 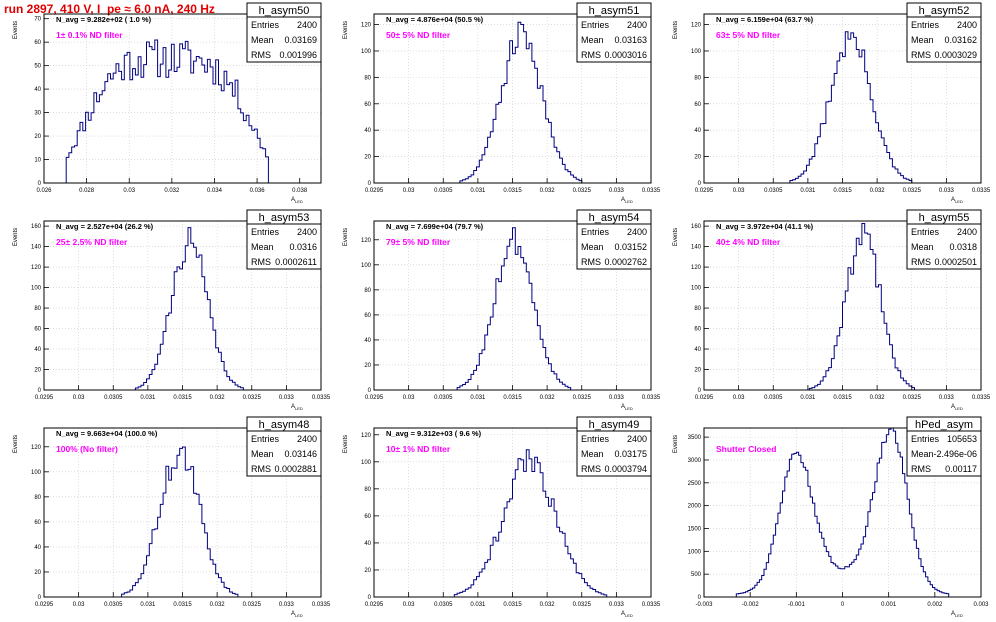 What do you see at coordinates (765, 19) in the screenshot?
I see `navg-annotation: N_avg = 6.159e+04 (63.7 %)` at bounding box center [765, 19].